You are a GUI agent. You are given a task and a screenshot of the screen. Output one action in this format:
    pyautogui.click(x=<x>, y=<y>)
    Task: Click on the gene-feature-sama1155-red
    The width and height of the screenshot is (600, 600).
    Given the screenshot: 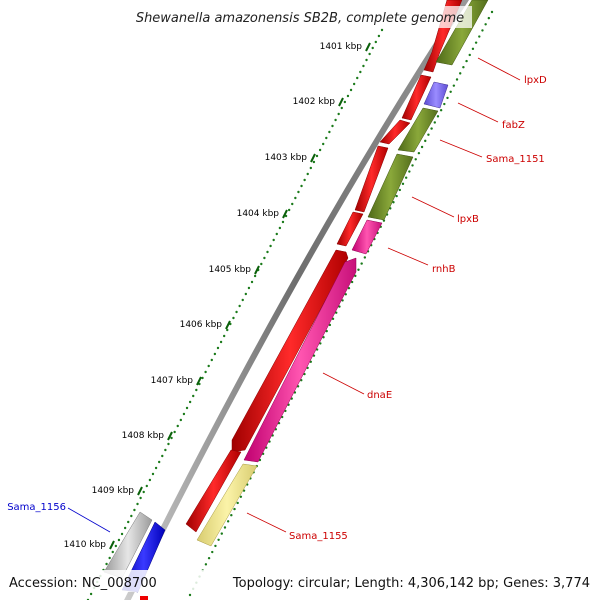 What is the action you would take?
    pyautogui.click(x=213, y=491)
    